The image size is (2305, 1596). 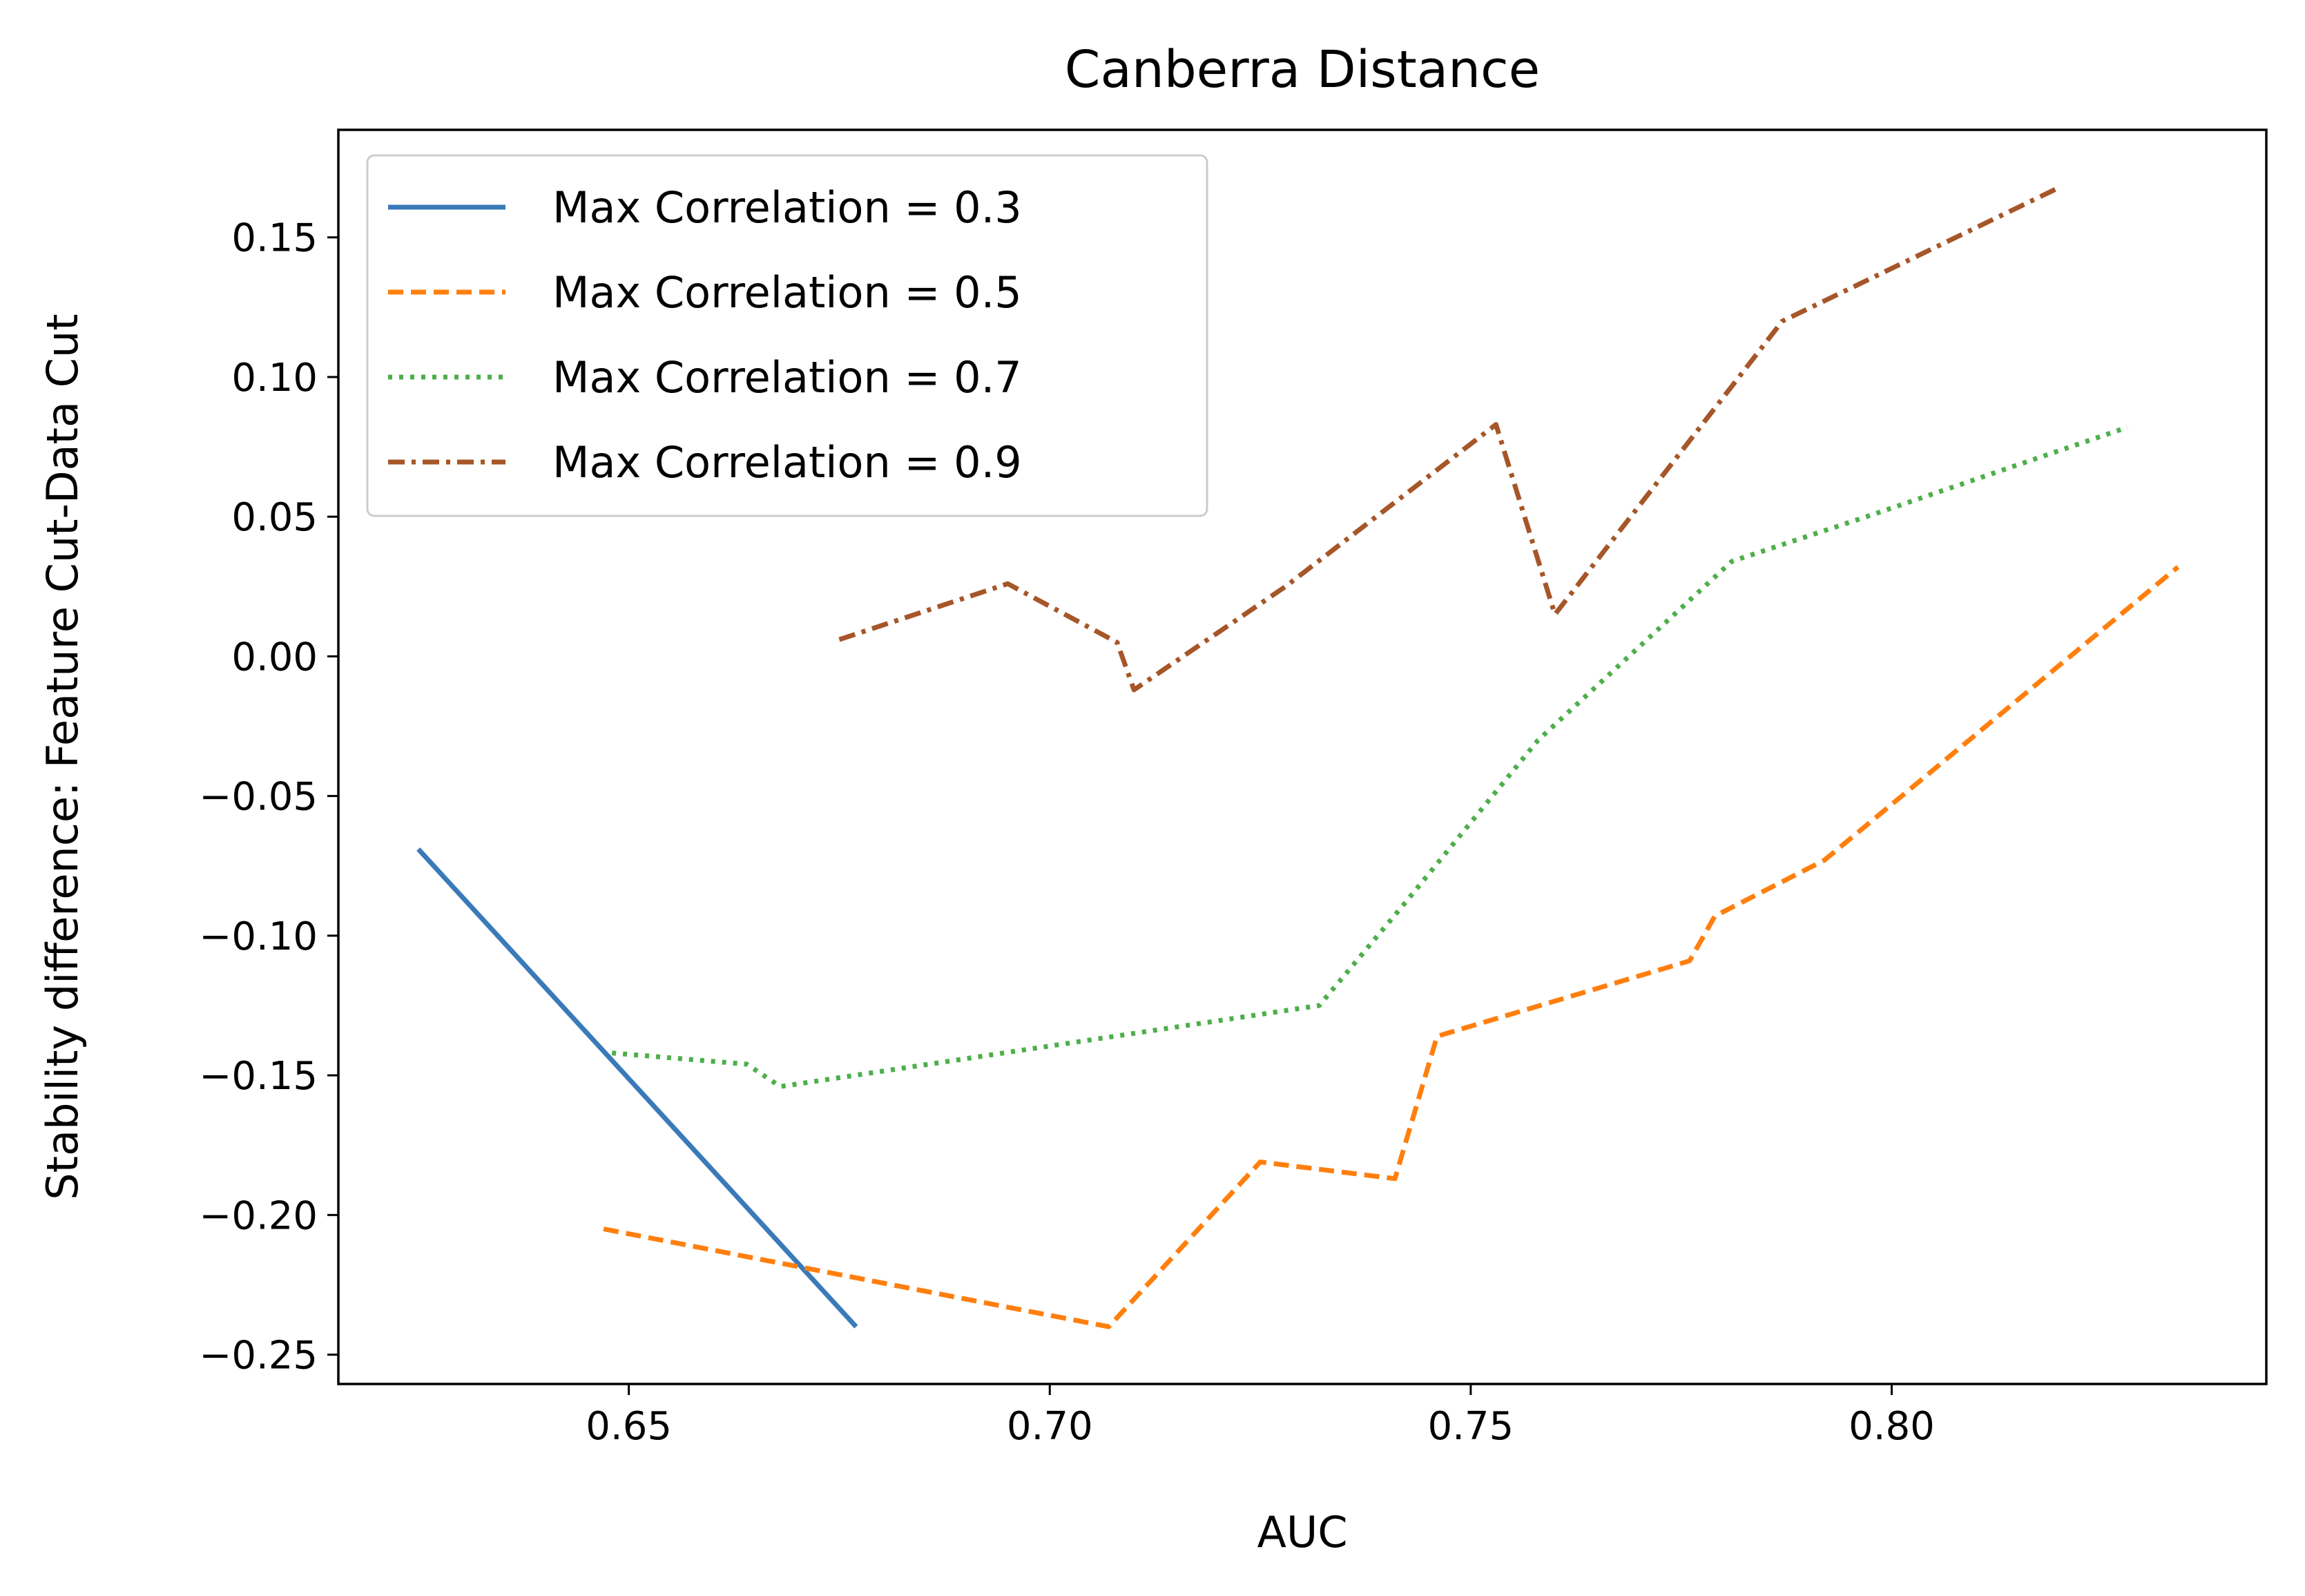 I want to click on legend-label-4: Max Correlation = 0.9, so click(x=787, y=462).